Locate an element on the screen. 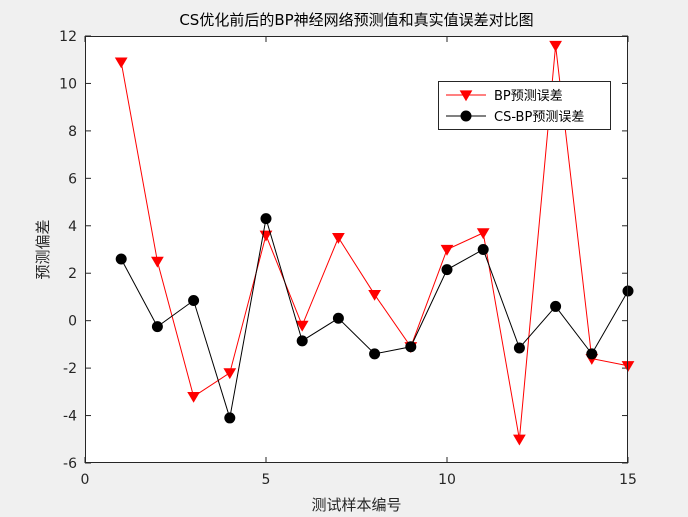  y-tick-label: 10 is located at coordinates (68, 84).